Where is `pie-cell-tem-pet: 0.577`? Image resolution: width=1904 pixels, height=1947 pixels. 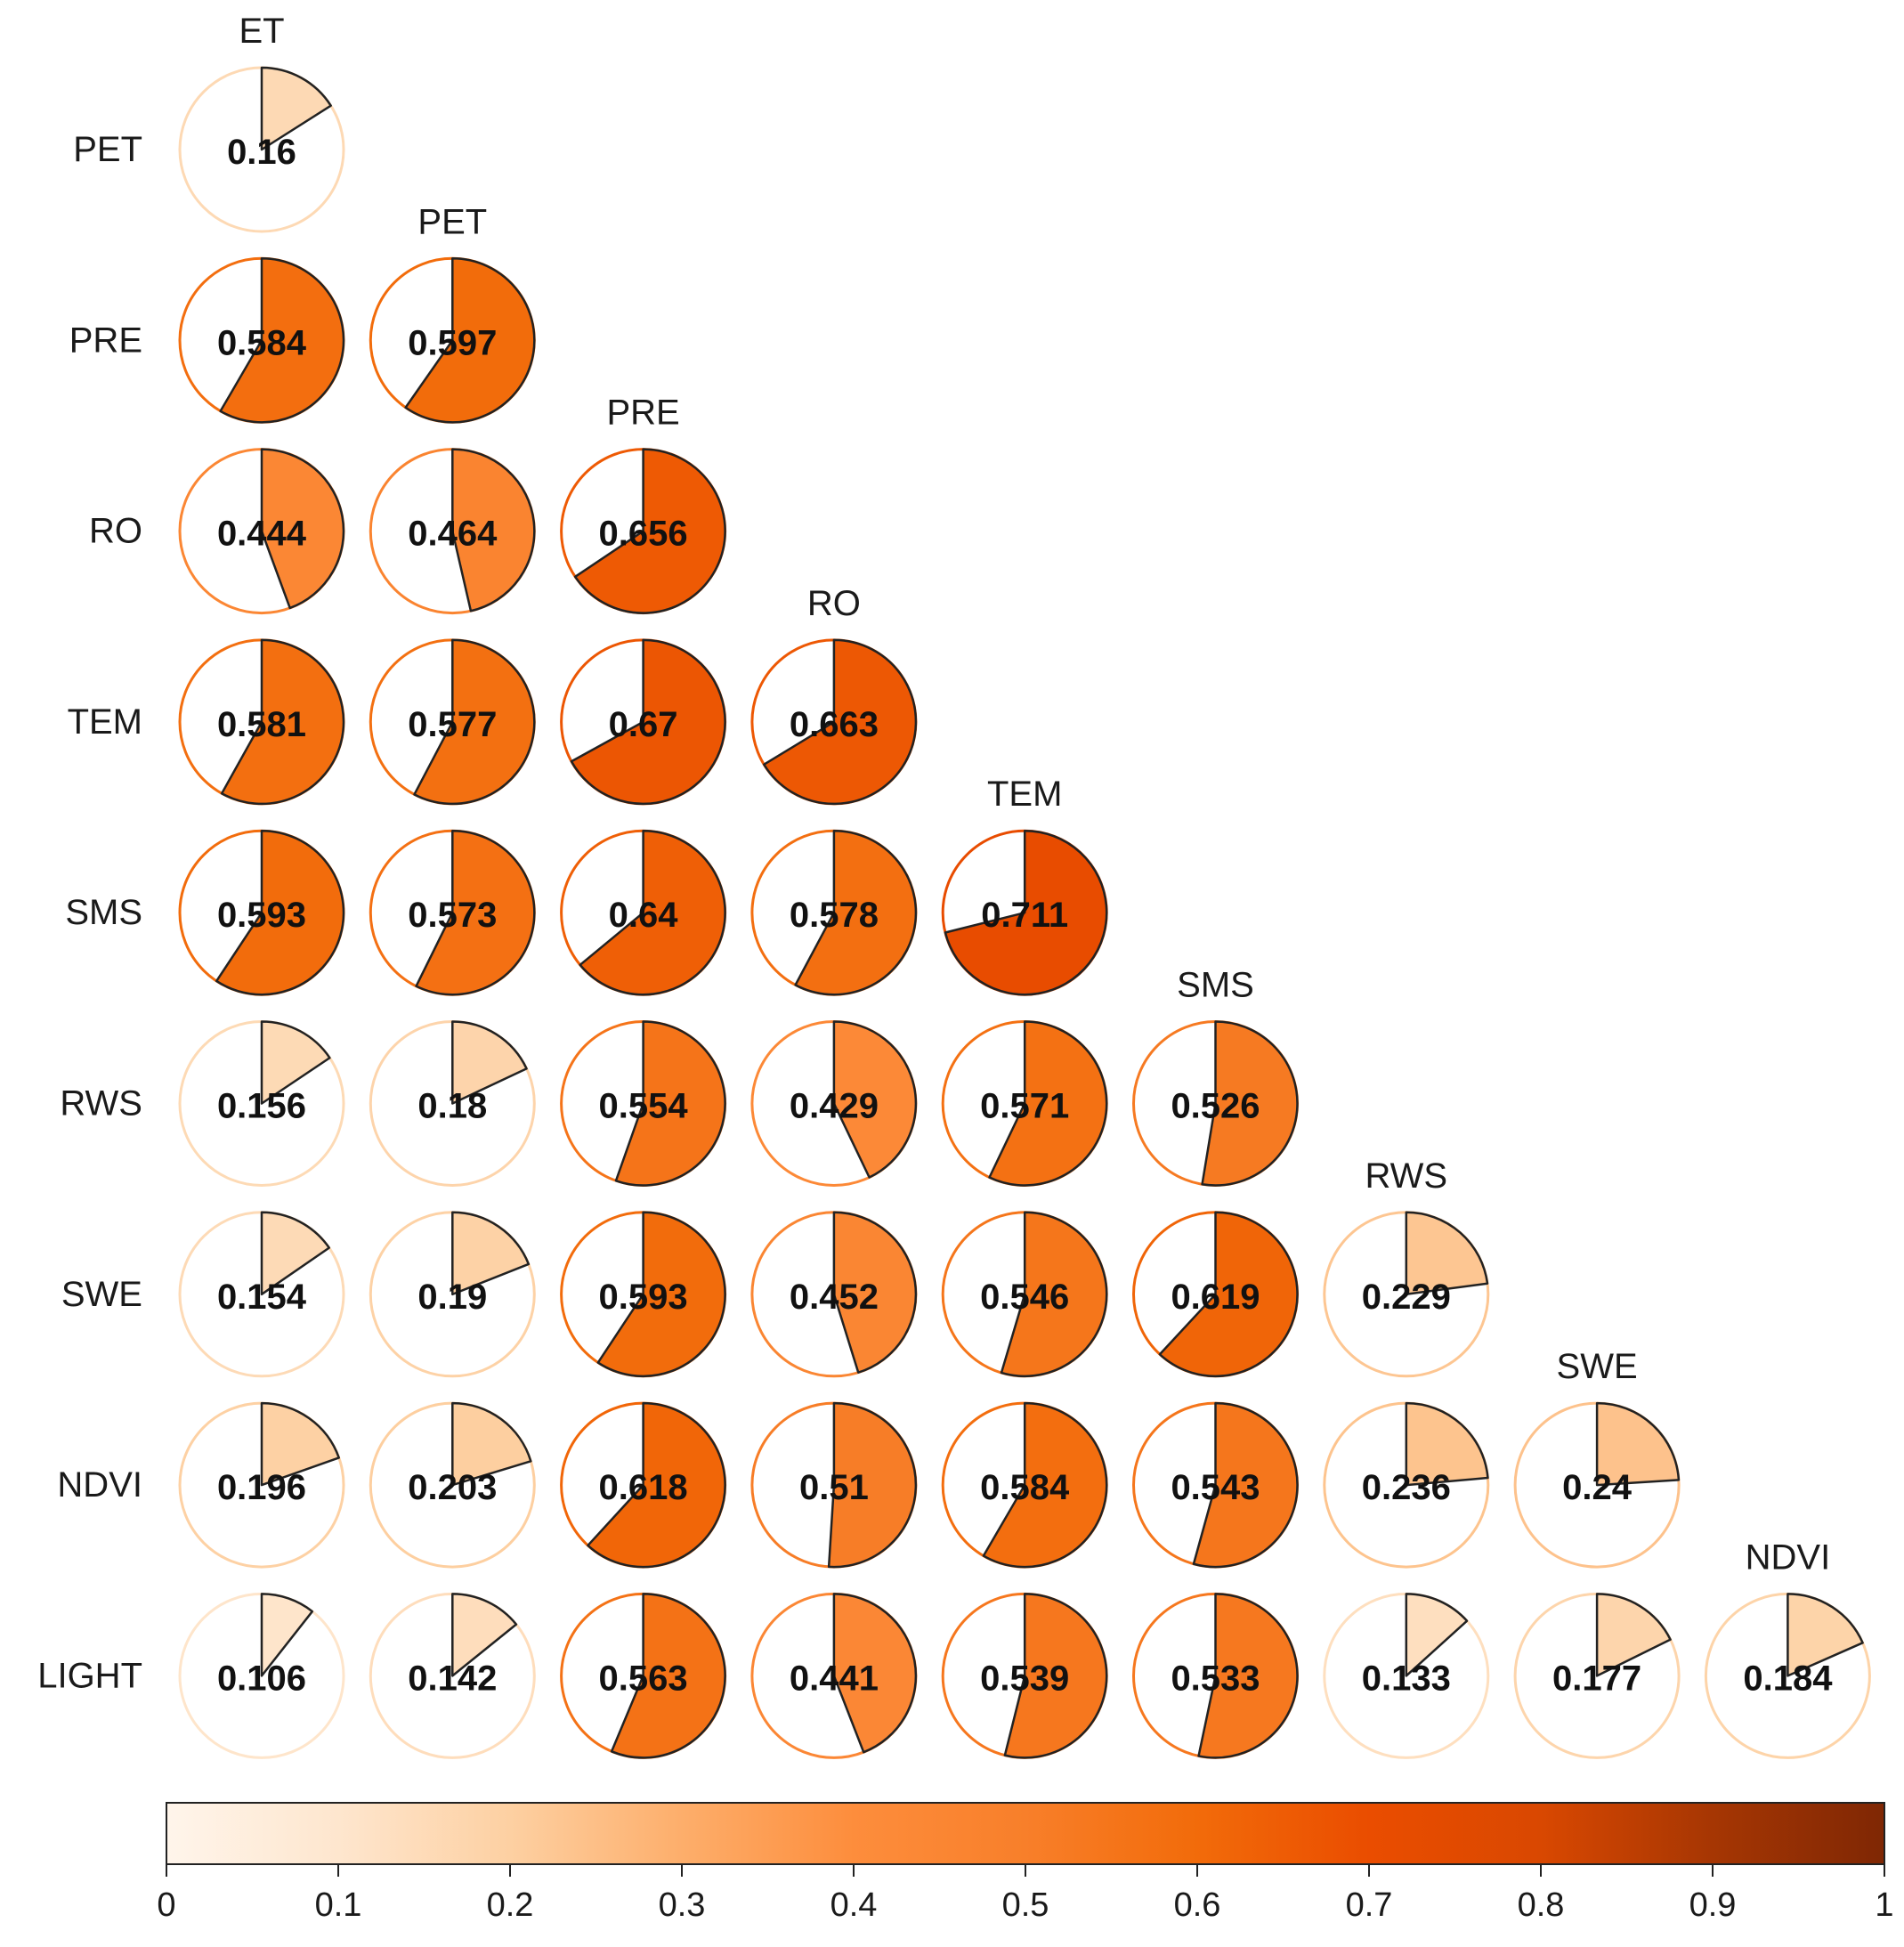 pie-cell-tem-pet: 0.577 is located at coordinates (452, 722).